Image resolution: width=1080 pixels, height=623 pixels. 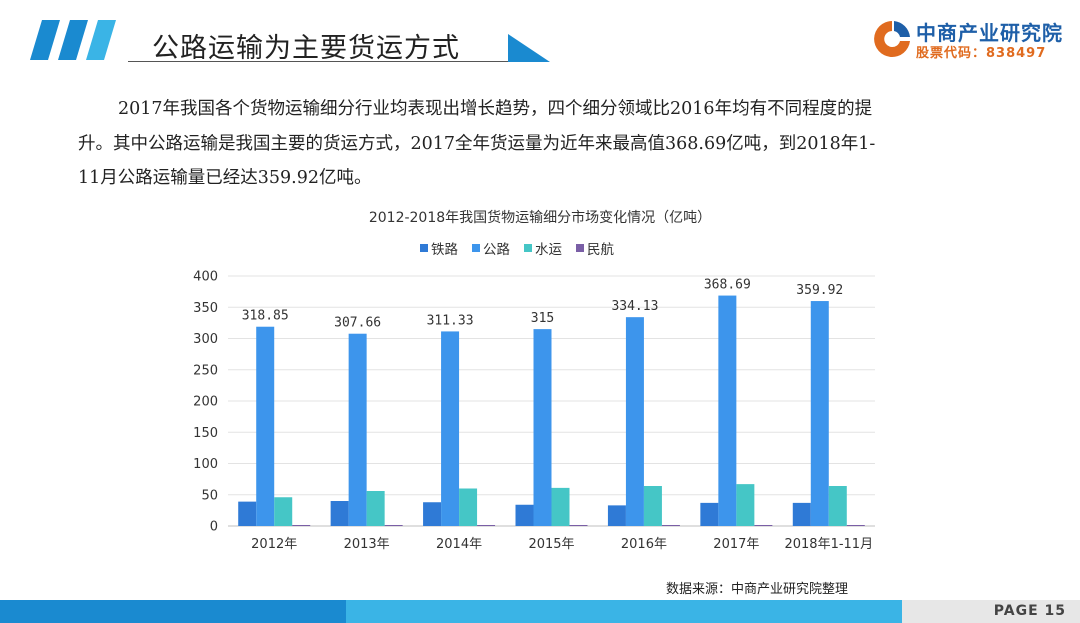 What do you see at coordinates (991, 611) in the screenshot?
I see `footer-bar-grey: PAGE 15` at bounding box center [991, 611].